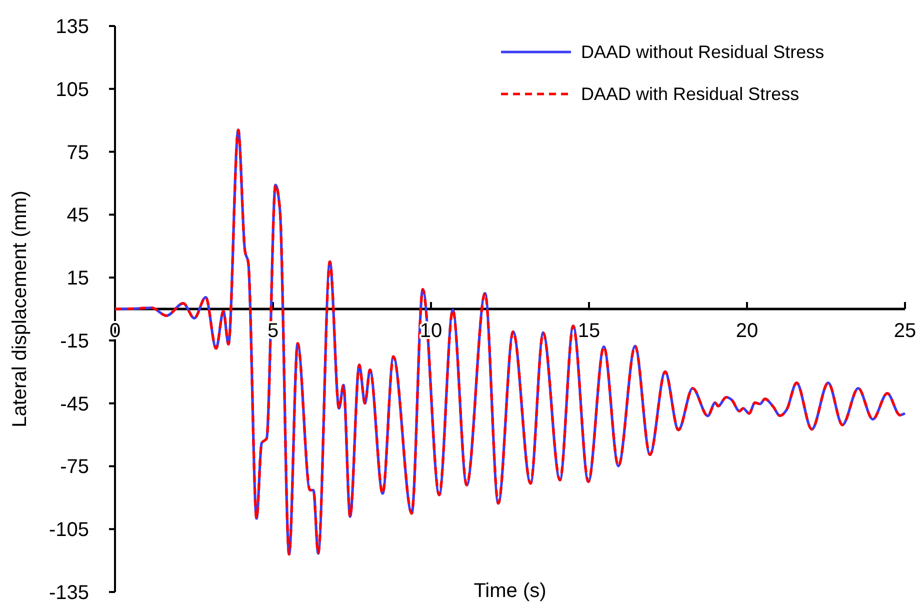 The width and height of the screenshot is (921, 607). Describe the element at coordinates (510, 591) in the screenshot. I see `x-axis-title: Time (s)` at that location.